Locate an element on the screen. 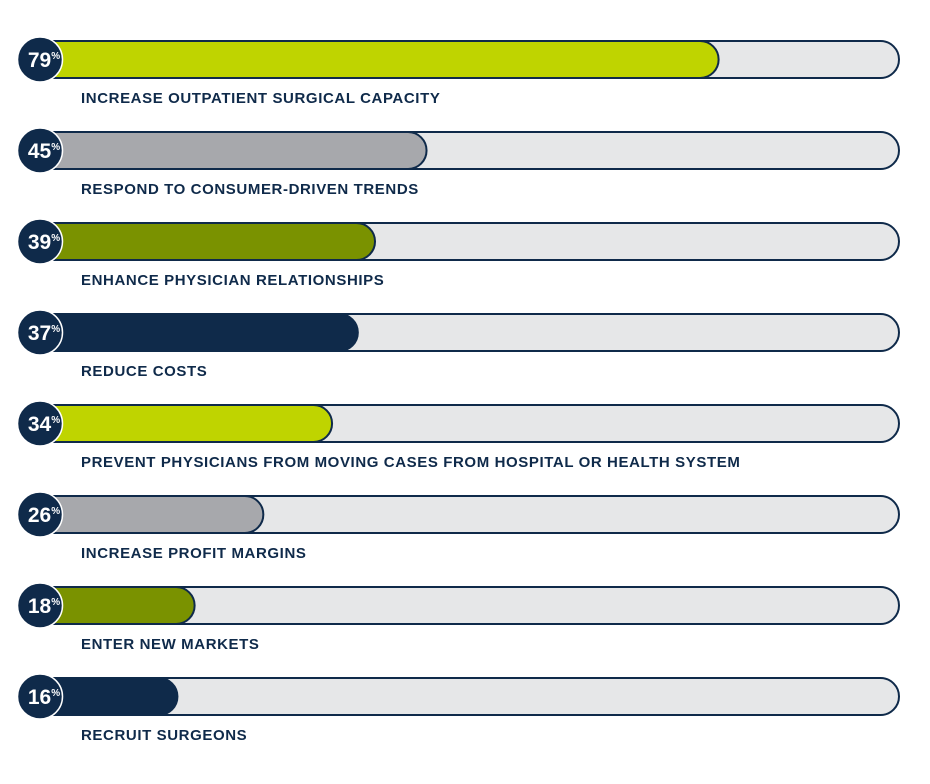 The height and width of the screenshot is (784, 930). value-label: 34% is located at coordinates (44, 424).